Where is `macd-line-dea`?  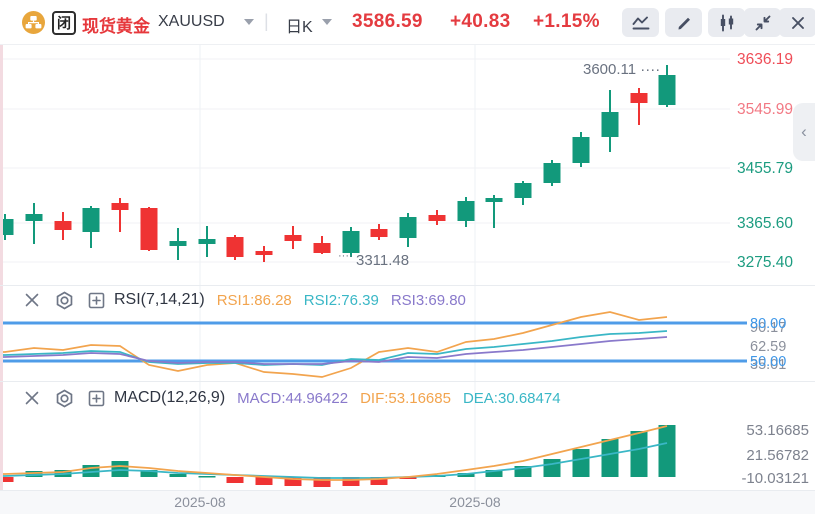
macd-line-dea is located at coordinates (334, 460).